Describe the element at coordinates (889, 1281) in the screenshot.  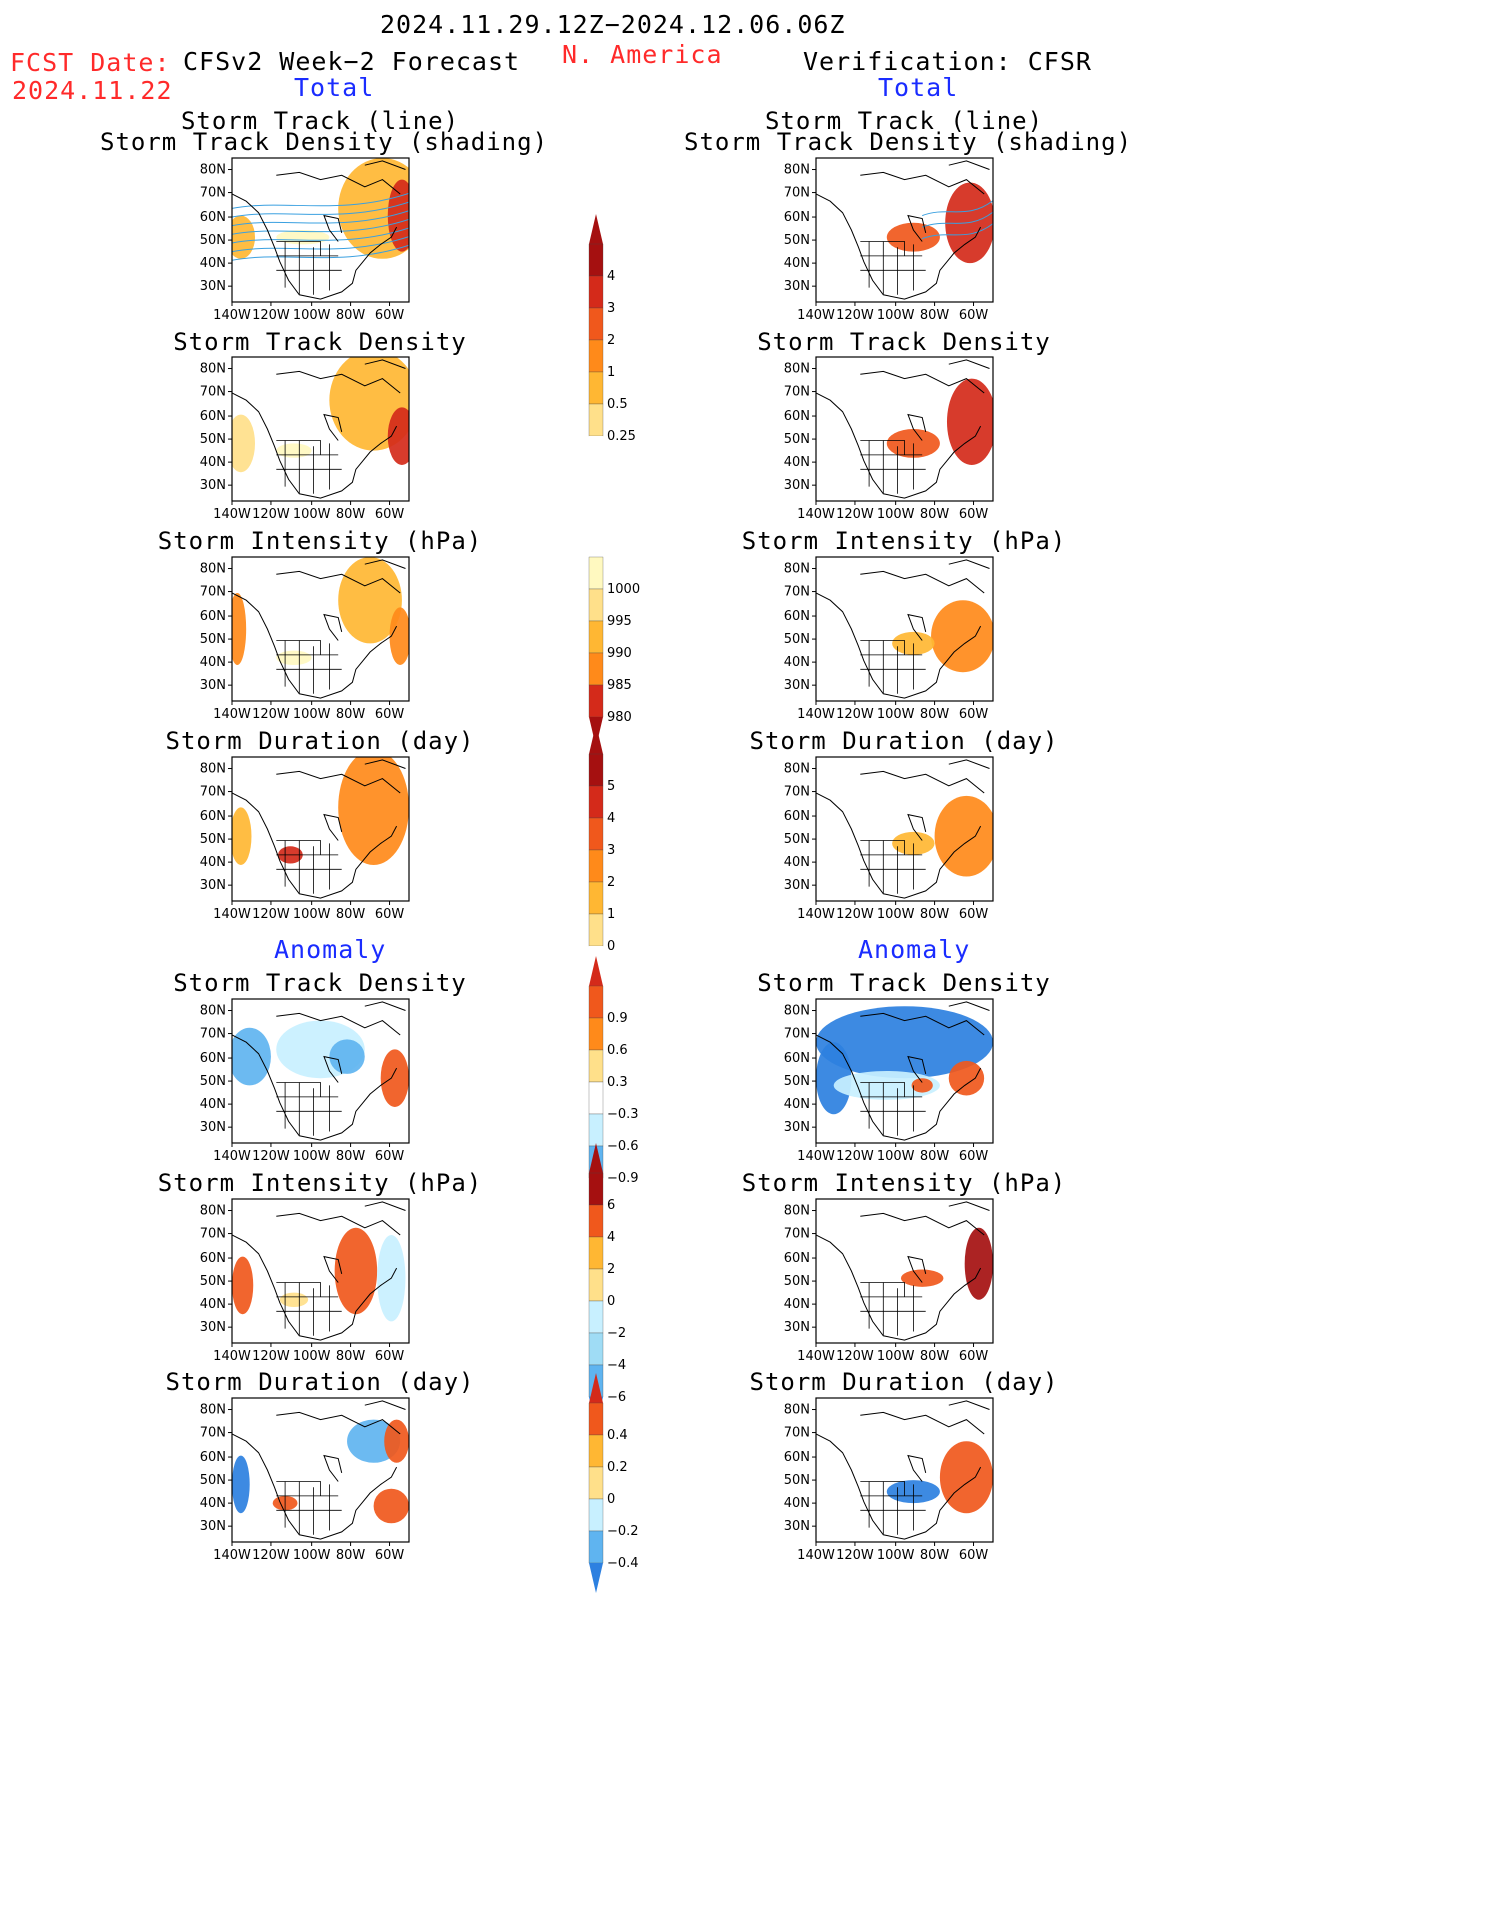
I see `verification-map-panel-6: 80N 70N 60N 50N 40N 30N 140W 120W 100W 80W 60W` at that location.